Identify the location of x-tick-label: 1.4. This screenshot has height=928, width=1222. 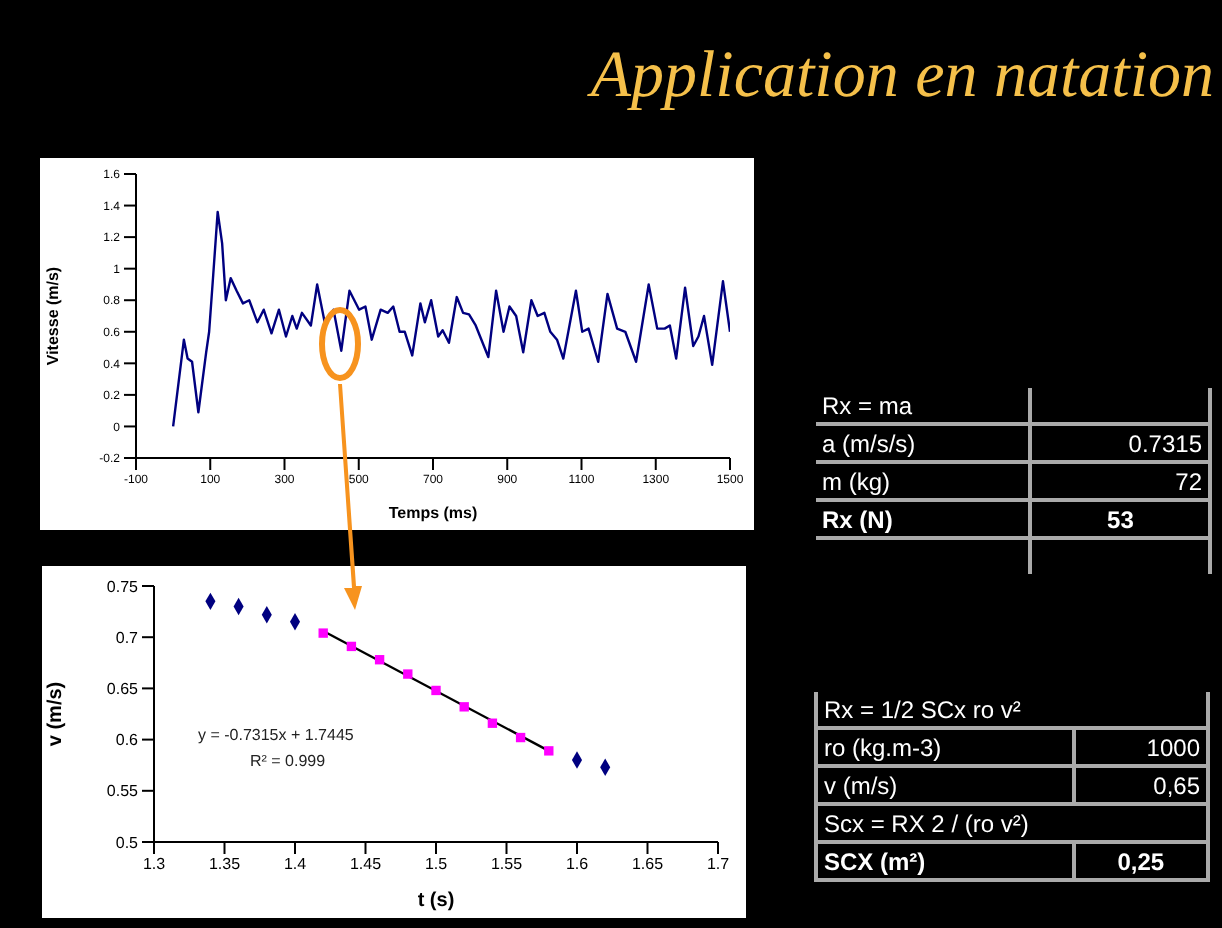
(295, 864).